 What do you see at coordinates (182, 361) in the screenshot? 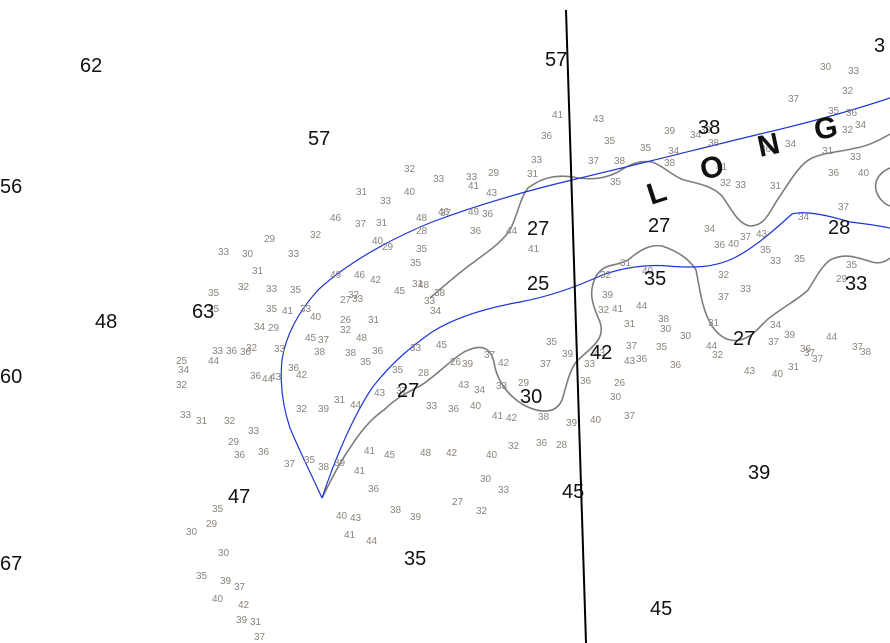
I see `minor-sounding: 25` at bounding box center [182, 361].